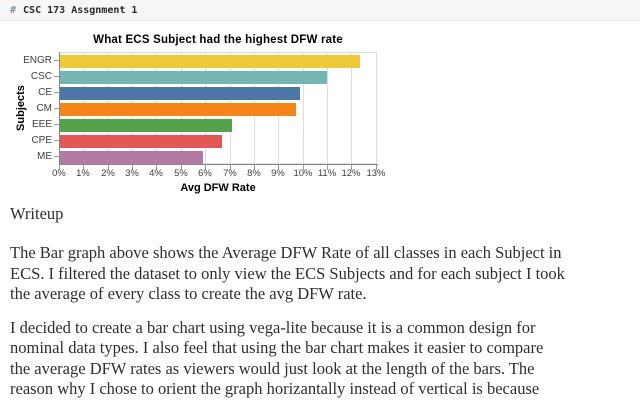 The image size is (640, 400). I want to click on x-tick-label: 0%, so click(59, 173).